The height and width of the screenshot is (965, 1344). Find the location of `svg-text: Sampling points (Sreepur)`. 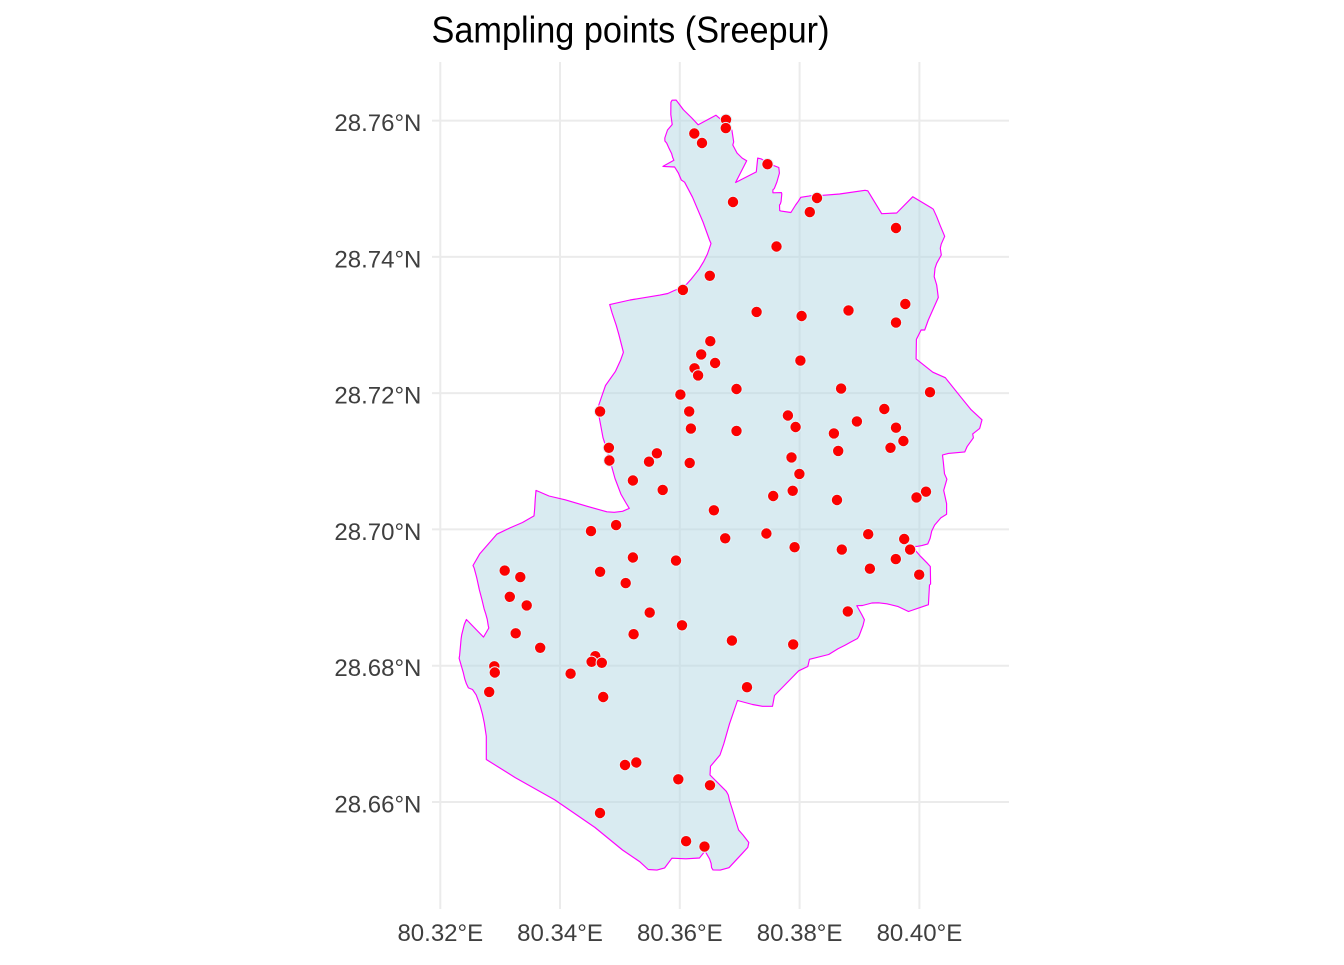

svg-text: Sampling points (Sreepur) is located at coordinates (631, 29).